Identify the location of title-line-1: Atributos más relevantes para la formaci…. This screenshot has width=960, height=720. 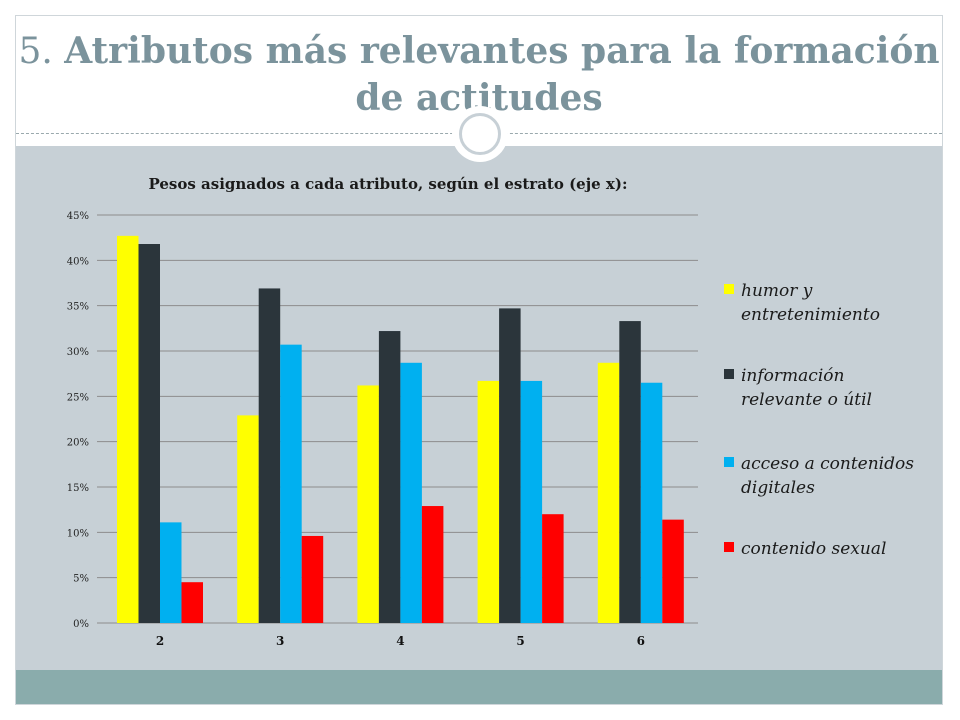
(502, 51).